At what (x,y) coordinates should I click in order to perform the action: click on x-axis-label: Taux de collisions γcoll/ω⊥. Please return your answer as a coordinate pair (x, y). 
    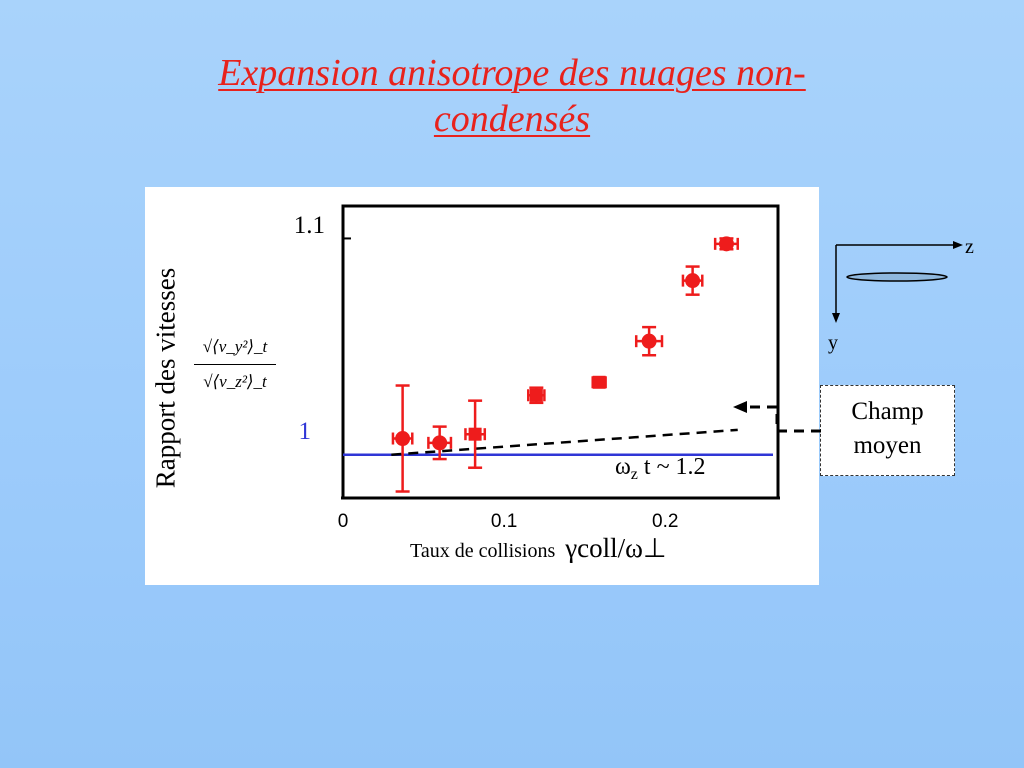
    Looking at the image, I should click on (538, 548).